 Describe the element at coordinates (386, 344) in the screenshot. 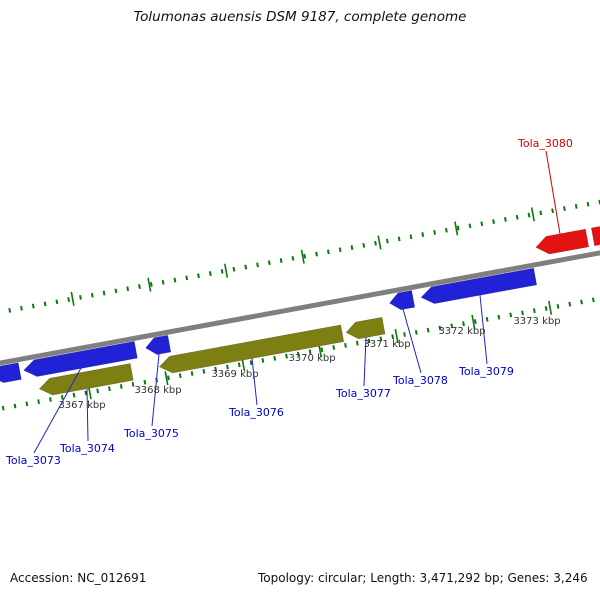

I see `ruler-label-3371: 3371 kbp` at that location.